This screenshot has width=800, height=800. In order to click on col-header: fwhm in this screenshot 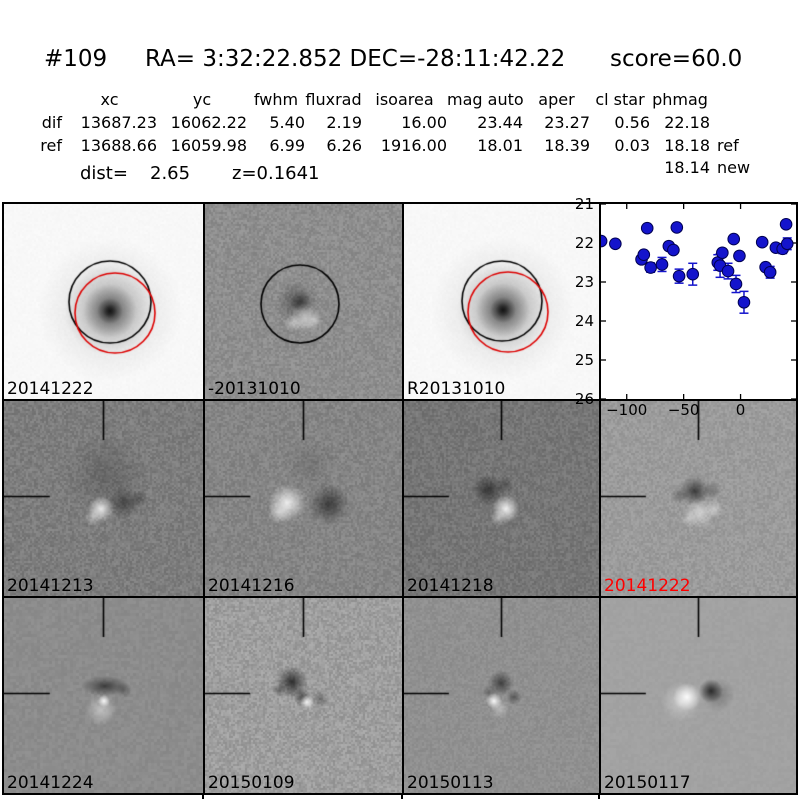, I will do `click(276, 99)`.